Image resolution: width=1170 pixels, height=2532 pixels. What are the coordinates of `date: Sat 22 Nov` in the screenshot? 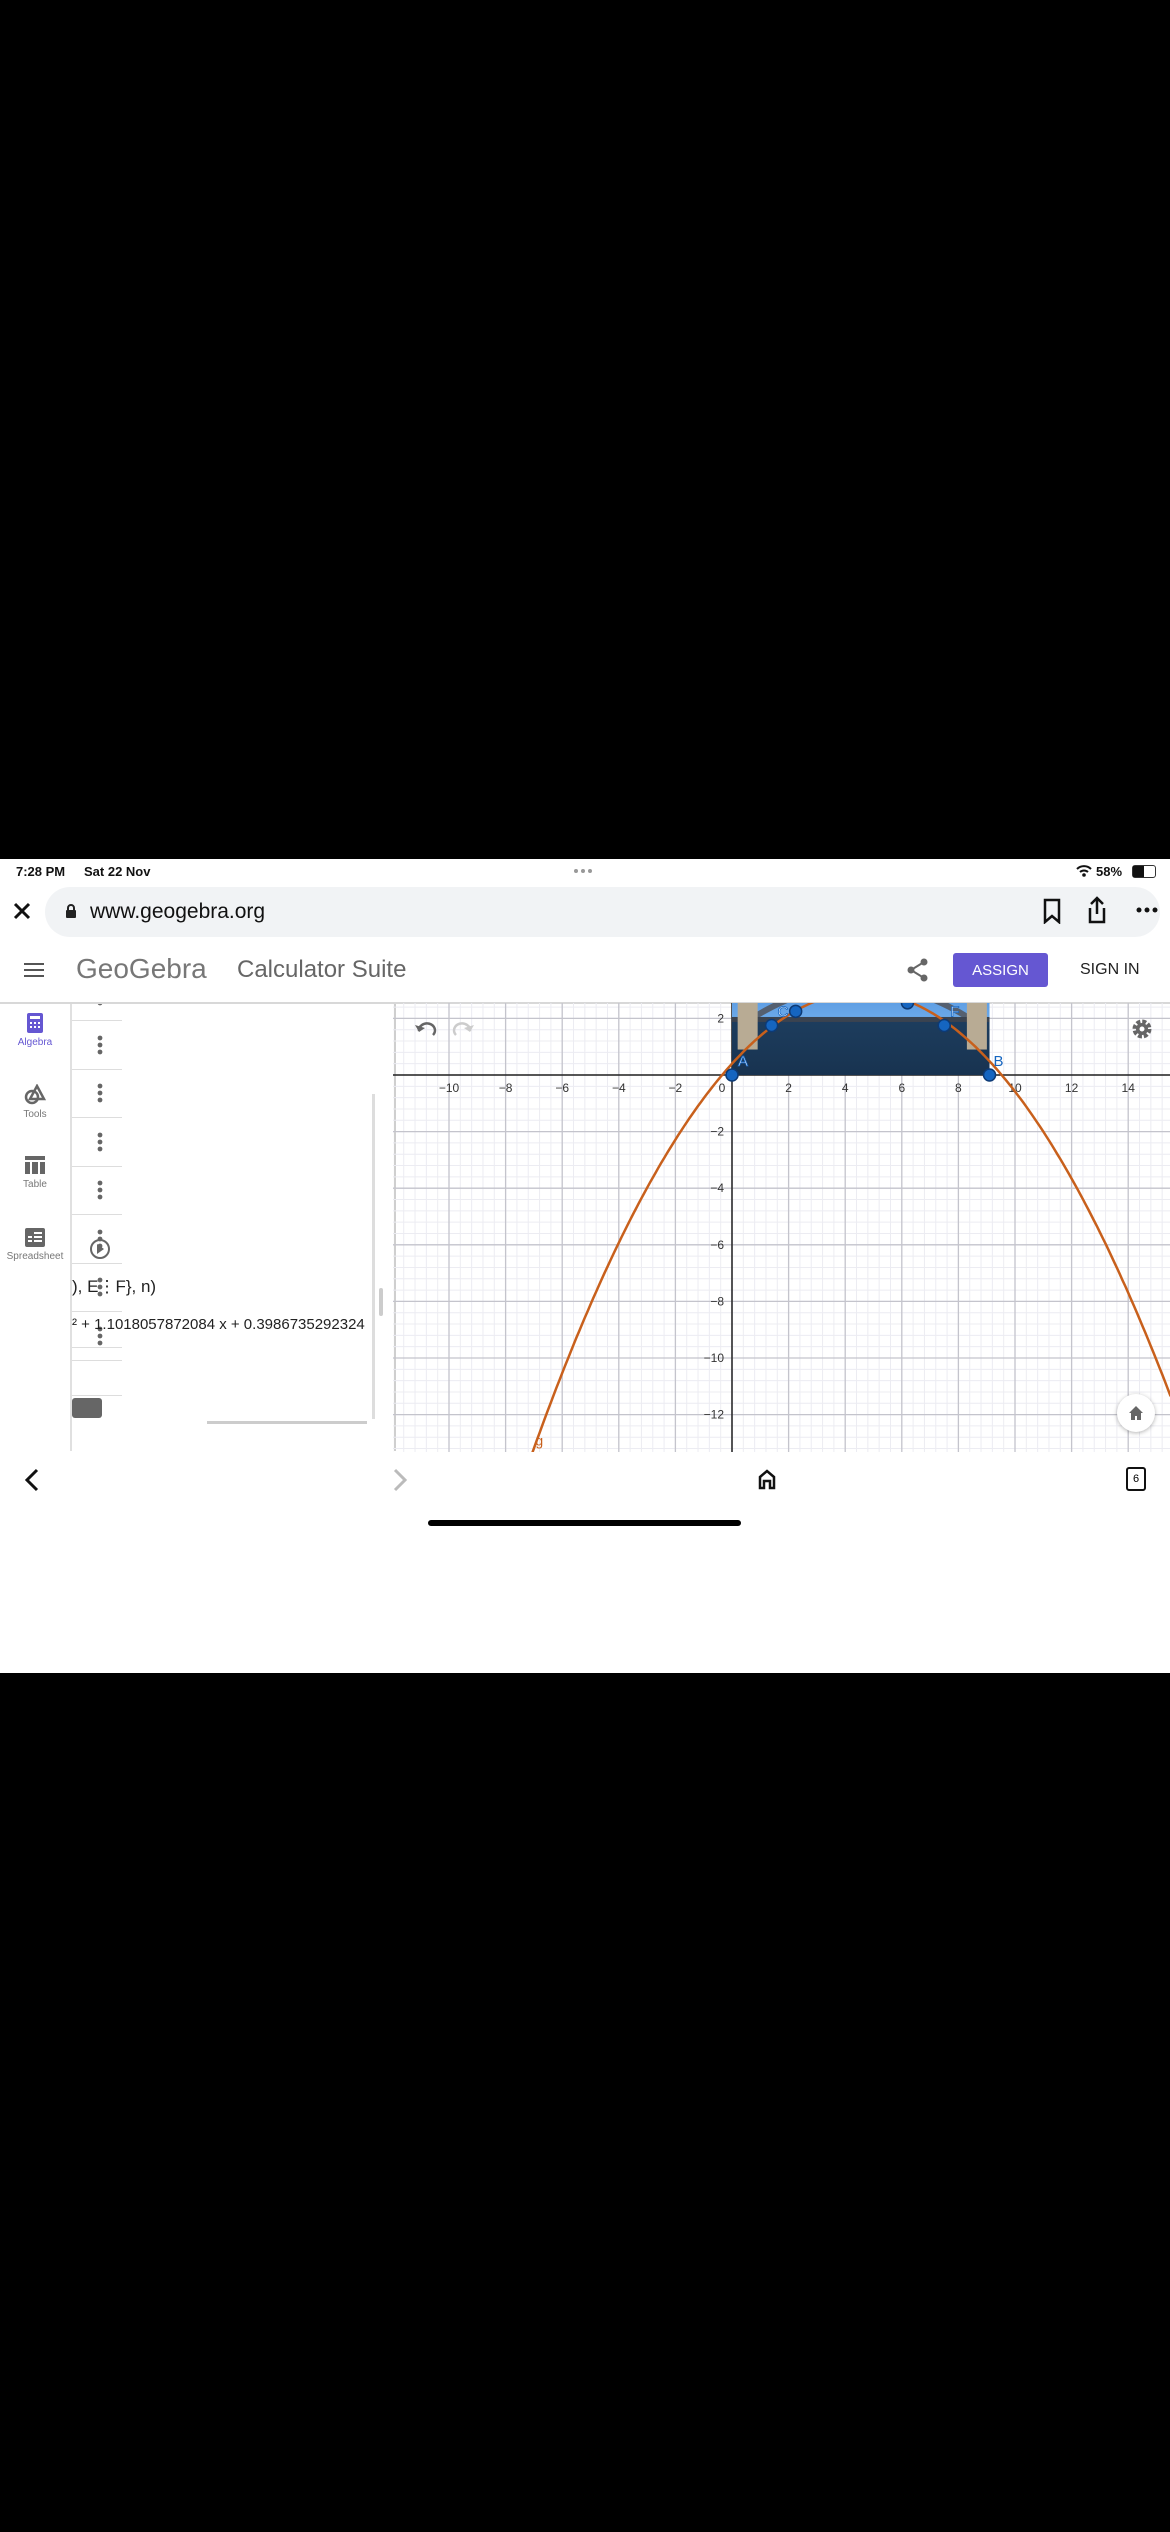 It's located at (117, 871).